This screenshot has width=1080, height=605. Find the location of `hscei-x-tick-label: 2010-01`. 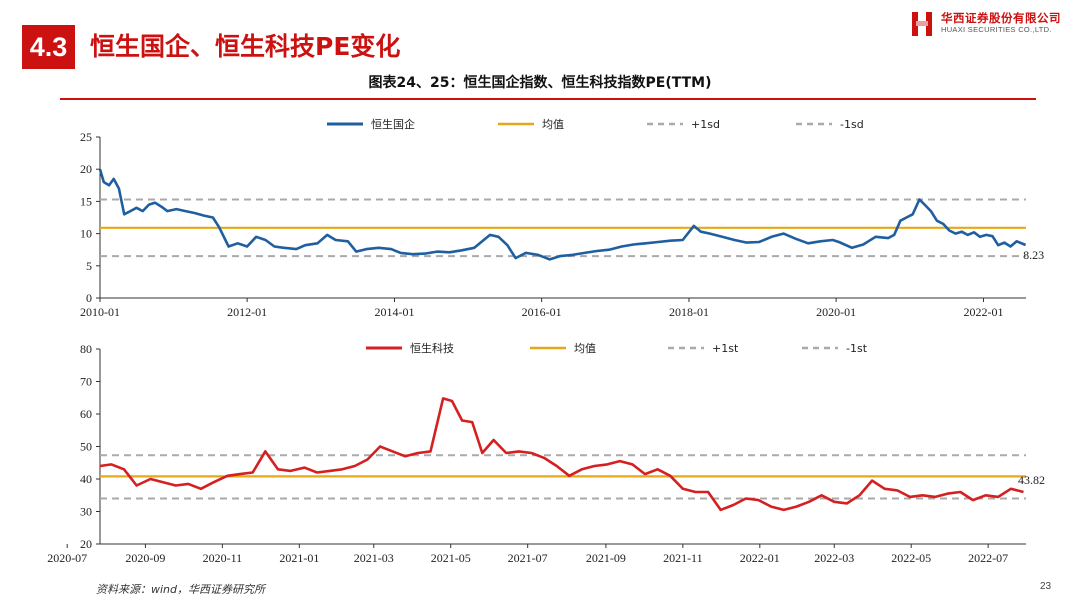

hscei-x-tick-label: 2010-01 is located at coordinates (100, 312).